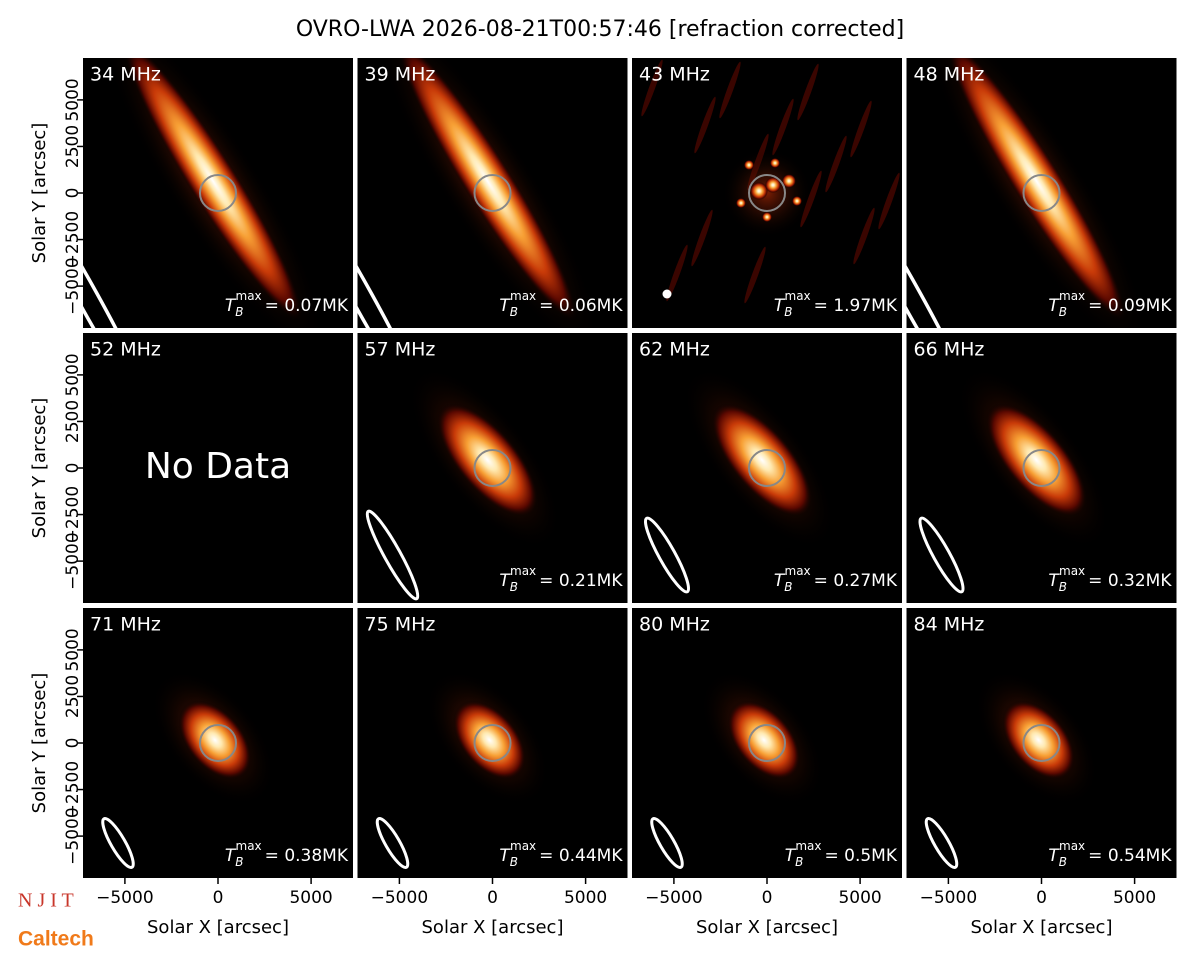 The height and width of the screenshot is (975, 1200). Describe the element at coordinates (400, 625) in the screenshot. I see `panel-label: 75 MHz` at that location.